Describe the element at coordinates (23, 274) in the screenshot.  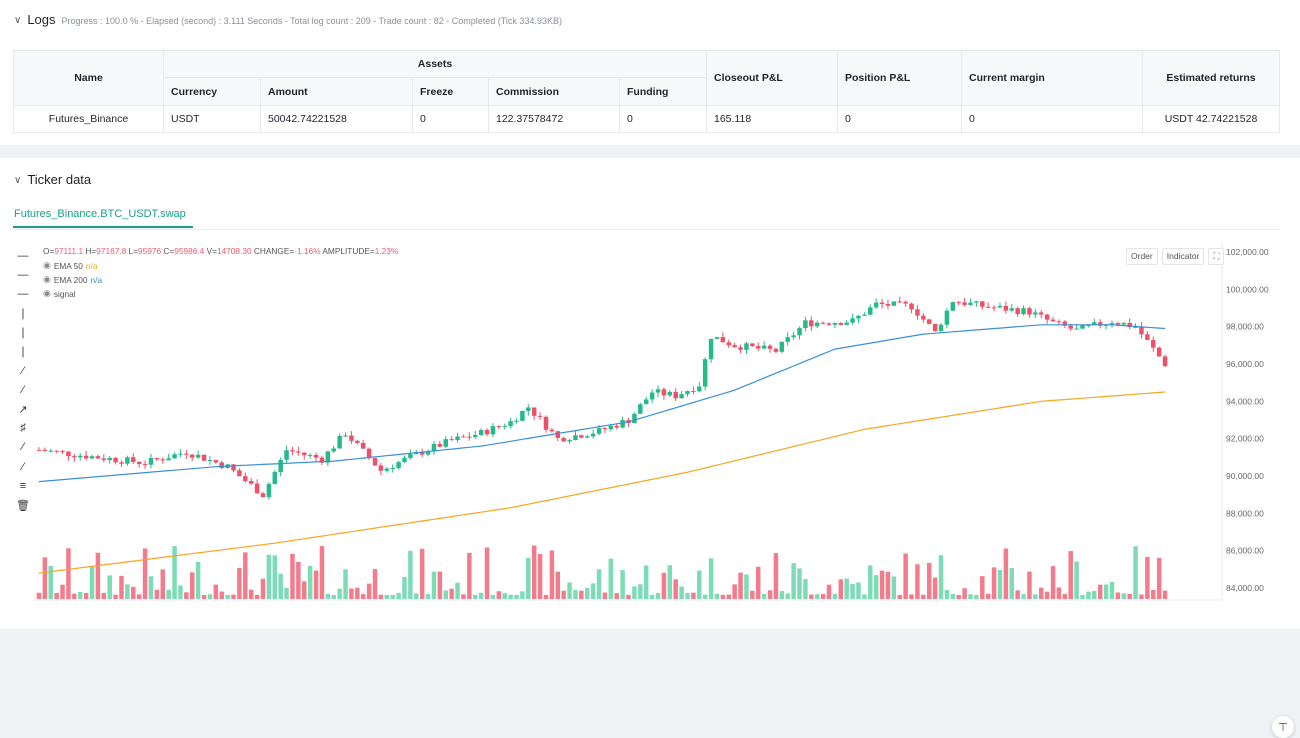
I see `horizontal-ray-icon: —` at that location.